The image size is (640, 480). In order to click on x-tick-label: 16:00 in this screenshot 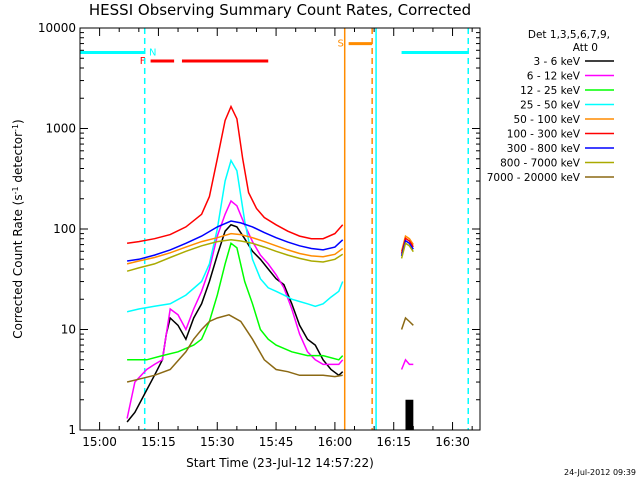, I will do `click(335, 442)`.